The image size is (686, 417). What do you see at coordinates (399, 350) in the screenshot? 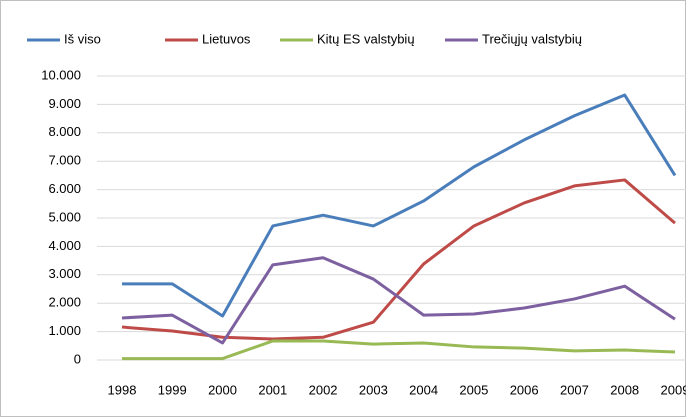
I see `series-line` at bounding box center [399, 350].